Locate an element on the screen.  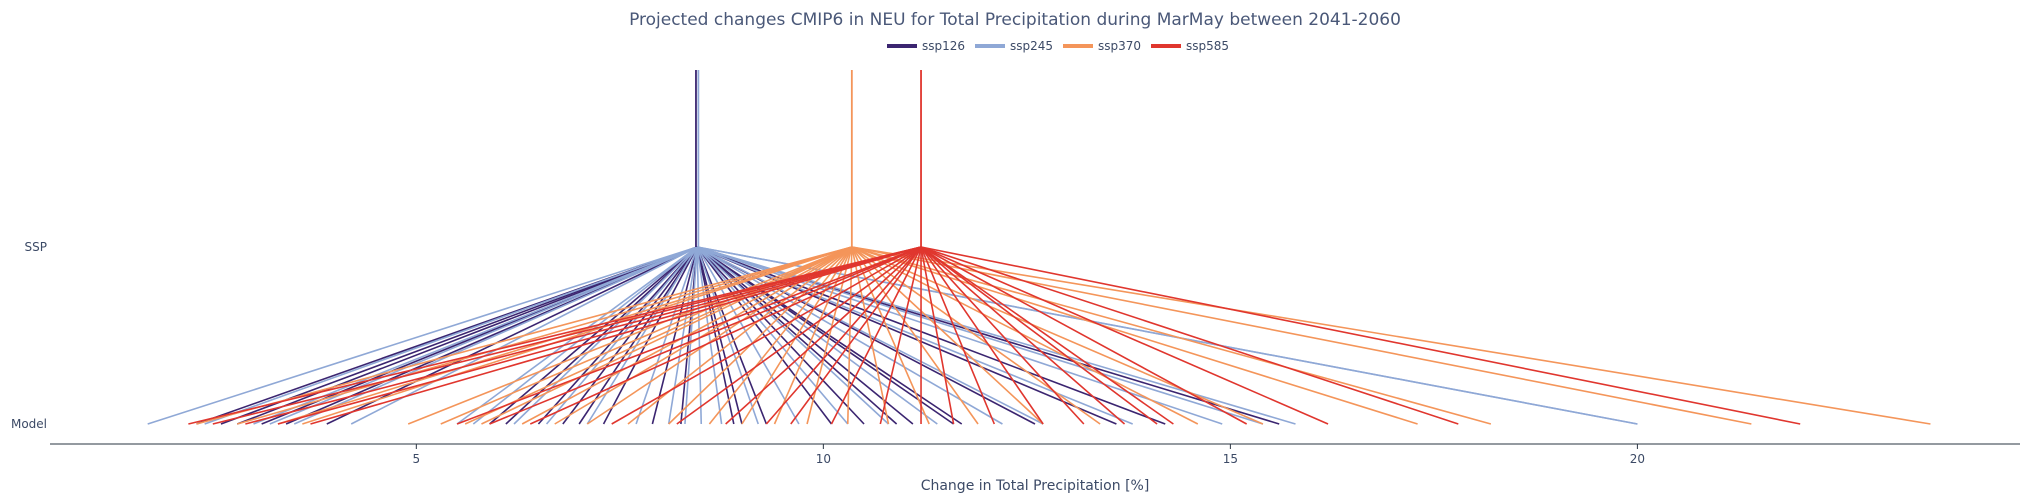
x-tick-label-0: 5 is located at coordinates (417, 459).